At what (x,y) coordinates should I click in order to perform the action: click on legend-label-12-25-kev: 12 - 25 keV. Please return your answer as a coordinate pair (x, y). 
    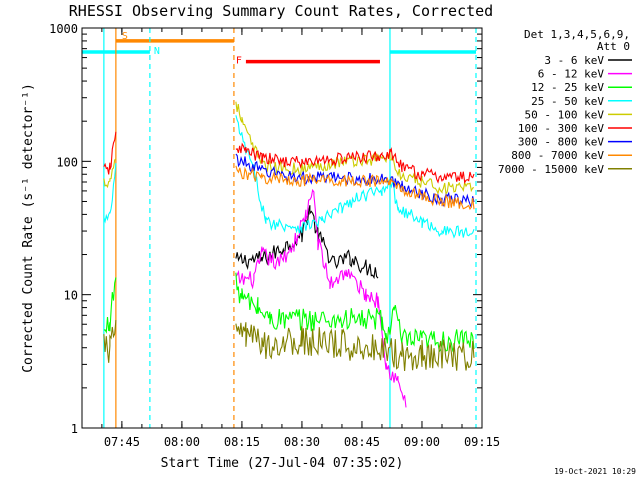
    Looking at the image, I should click on (567, 87).